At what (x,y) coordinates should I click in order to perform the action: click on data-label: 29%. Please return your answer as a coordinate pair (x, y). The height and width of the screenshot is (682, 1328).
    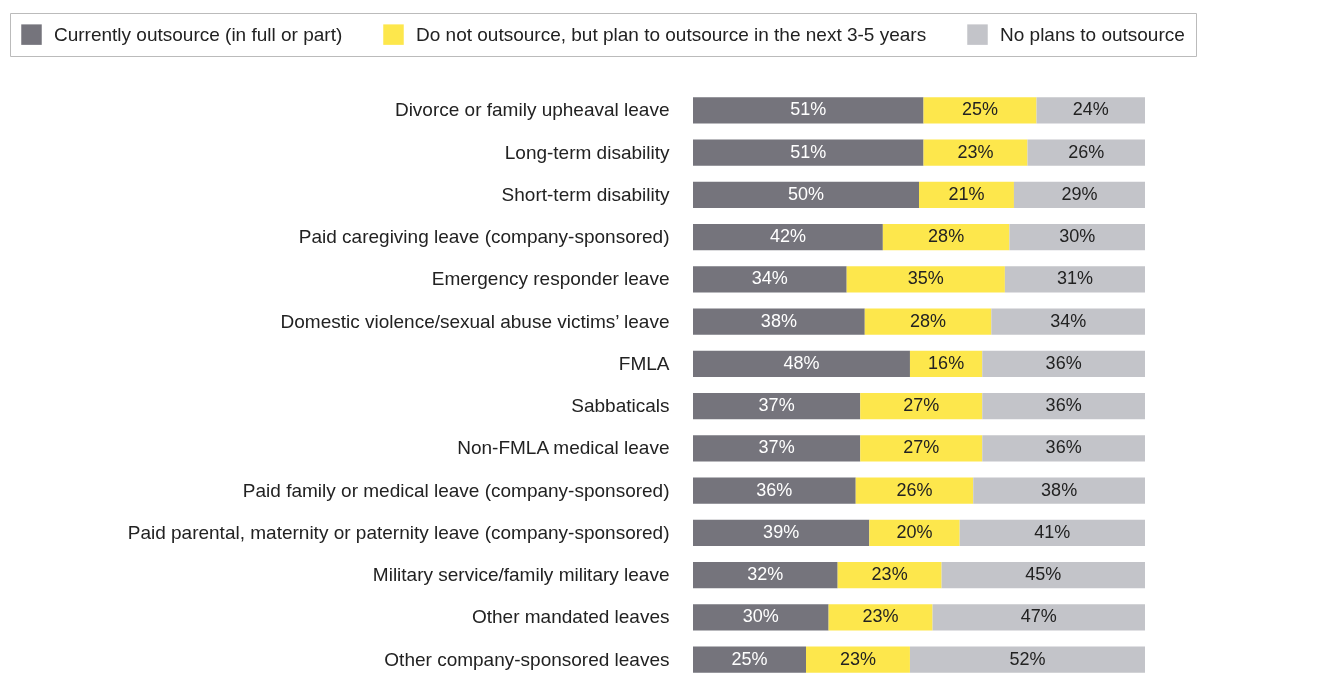
    Looking at the image, I should click on (1079, 193).